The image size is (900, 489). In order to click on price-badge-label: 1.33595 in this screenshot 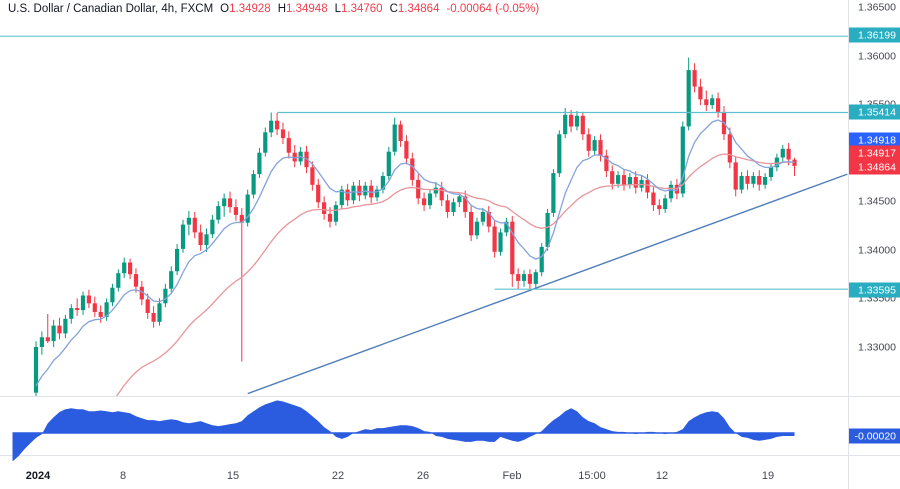, I will do `click(877, 291)`.